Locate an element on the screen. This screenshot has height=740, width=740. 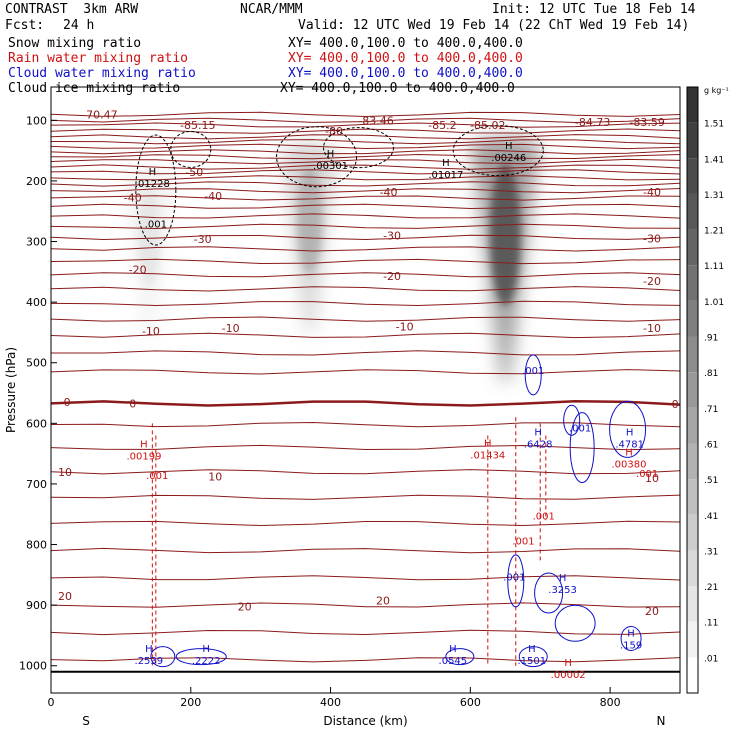
maximum-value: .01228 is located at coordinates (152, 184).